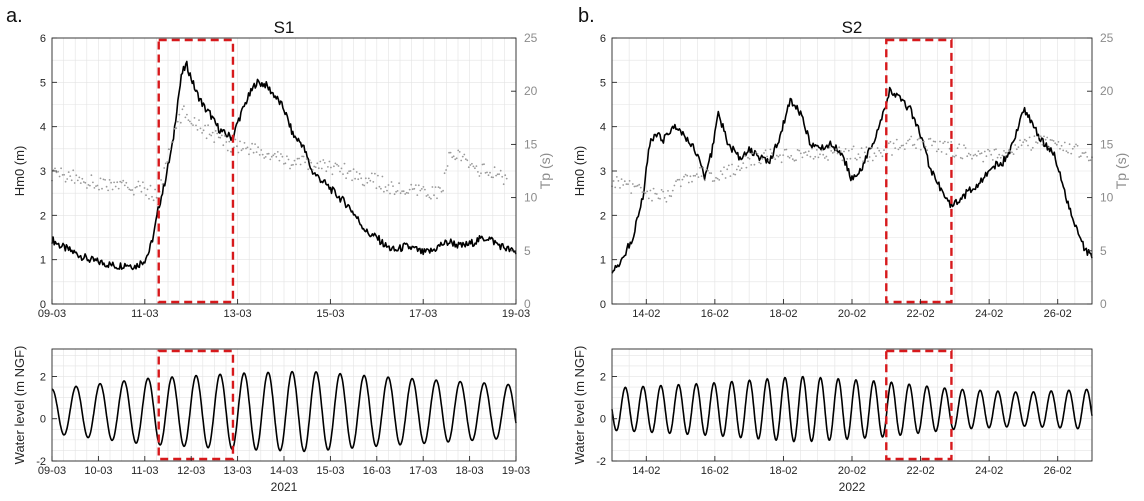 This screenshot has height=501, width=1144. I want to click on series-dots-tp, so click(852, 169).